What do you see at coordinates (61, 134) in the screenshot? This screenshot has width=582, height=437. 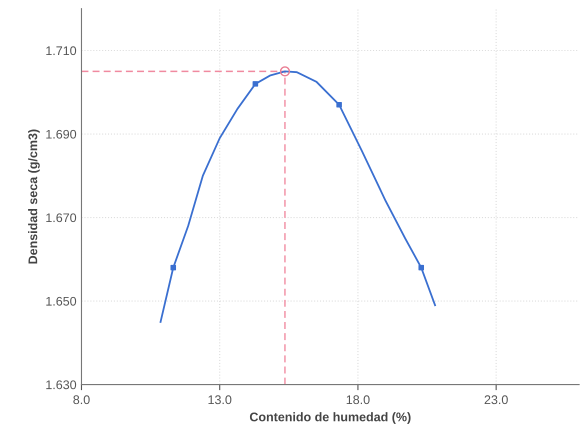 I see `y-tick-label: 1.690` at bounding box center [61, 134].